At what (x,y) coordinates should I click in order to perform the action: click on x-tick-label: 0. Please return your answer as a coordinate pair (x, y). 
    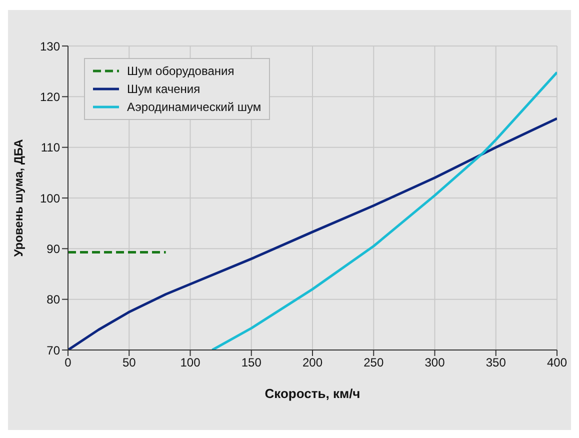
    Looking at the image, I should click on (68, 363).